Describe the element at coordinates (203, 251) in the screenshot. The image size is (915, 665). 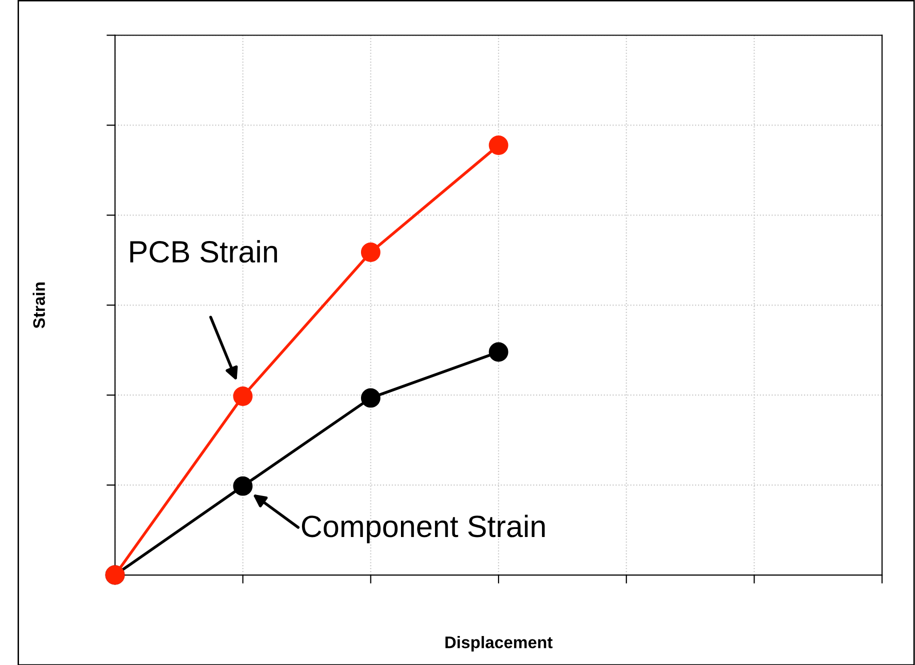
I see `text: PCB Strain` at that location.